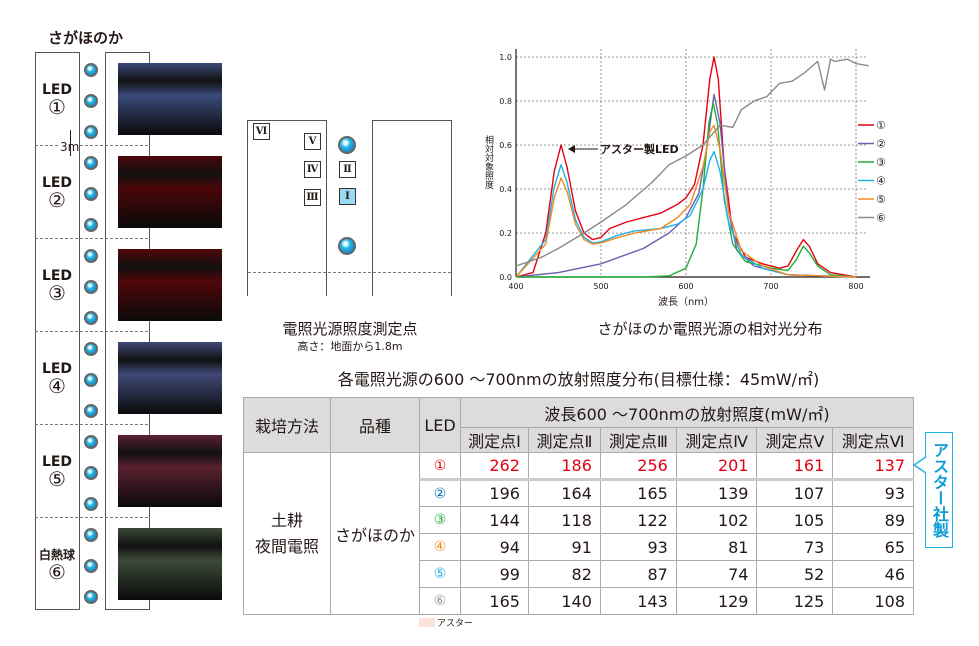 The height and width of the screenshot is (646, 979). Describe the element at coordinates (564, 574) in the screenshot. I see `value-cell: 82` at that location.